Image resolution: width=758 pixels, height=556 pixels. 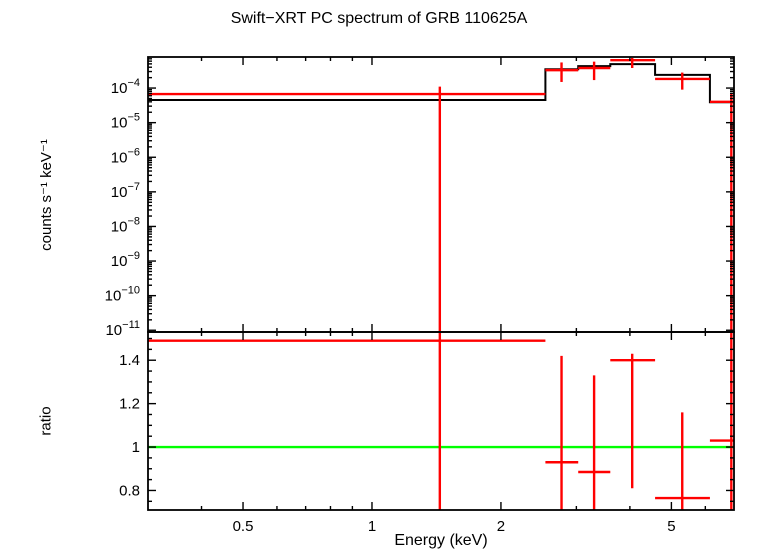 I want to click on y-tick-label-power: 10⁻⁶, so click(x=125, y=156).